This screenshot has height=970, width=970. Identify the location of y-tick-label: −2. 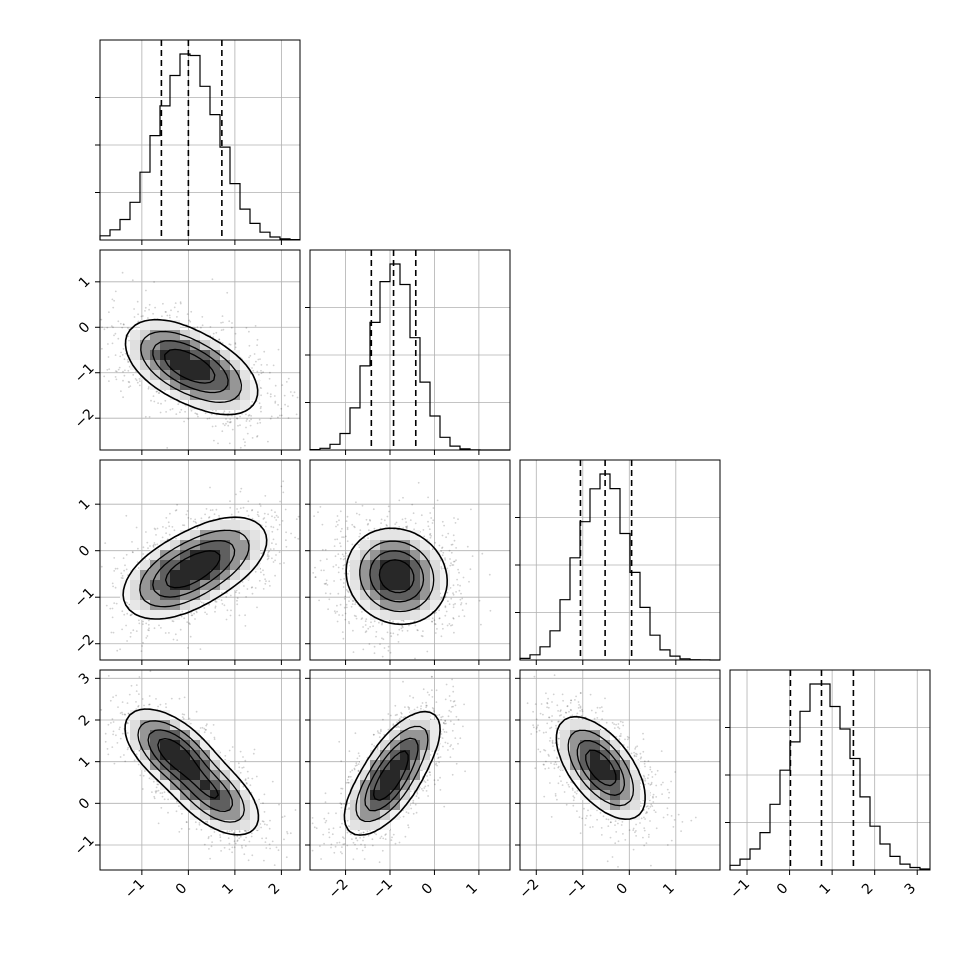
(85, 644).